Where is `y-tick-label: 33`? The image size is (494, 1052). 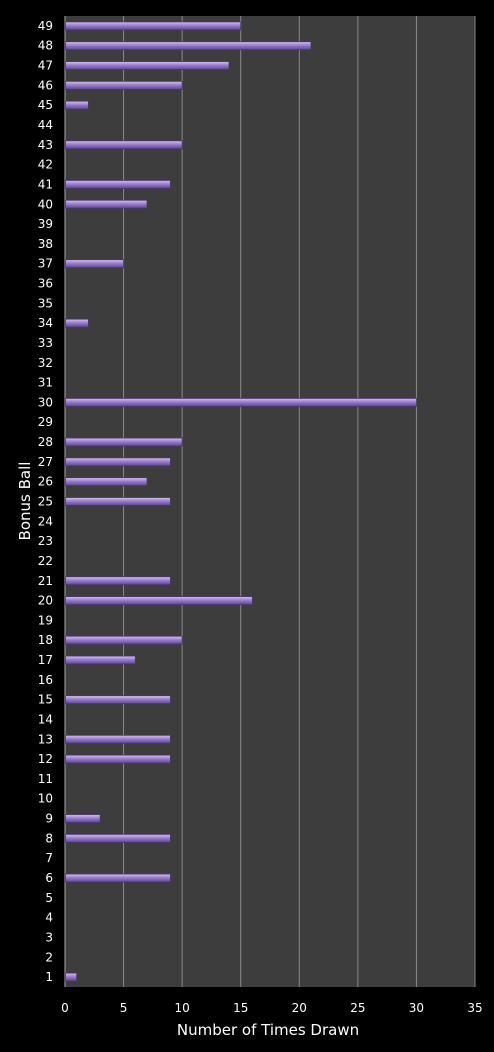
y-tick-label: 33 is located at coordinates (45, 343).